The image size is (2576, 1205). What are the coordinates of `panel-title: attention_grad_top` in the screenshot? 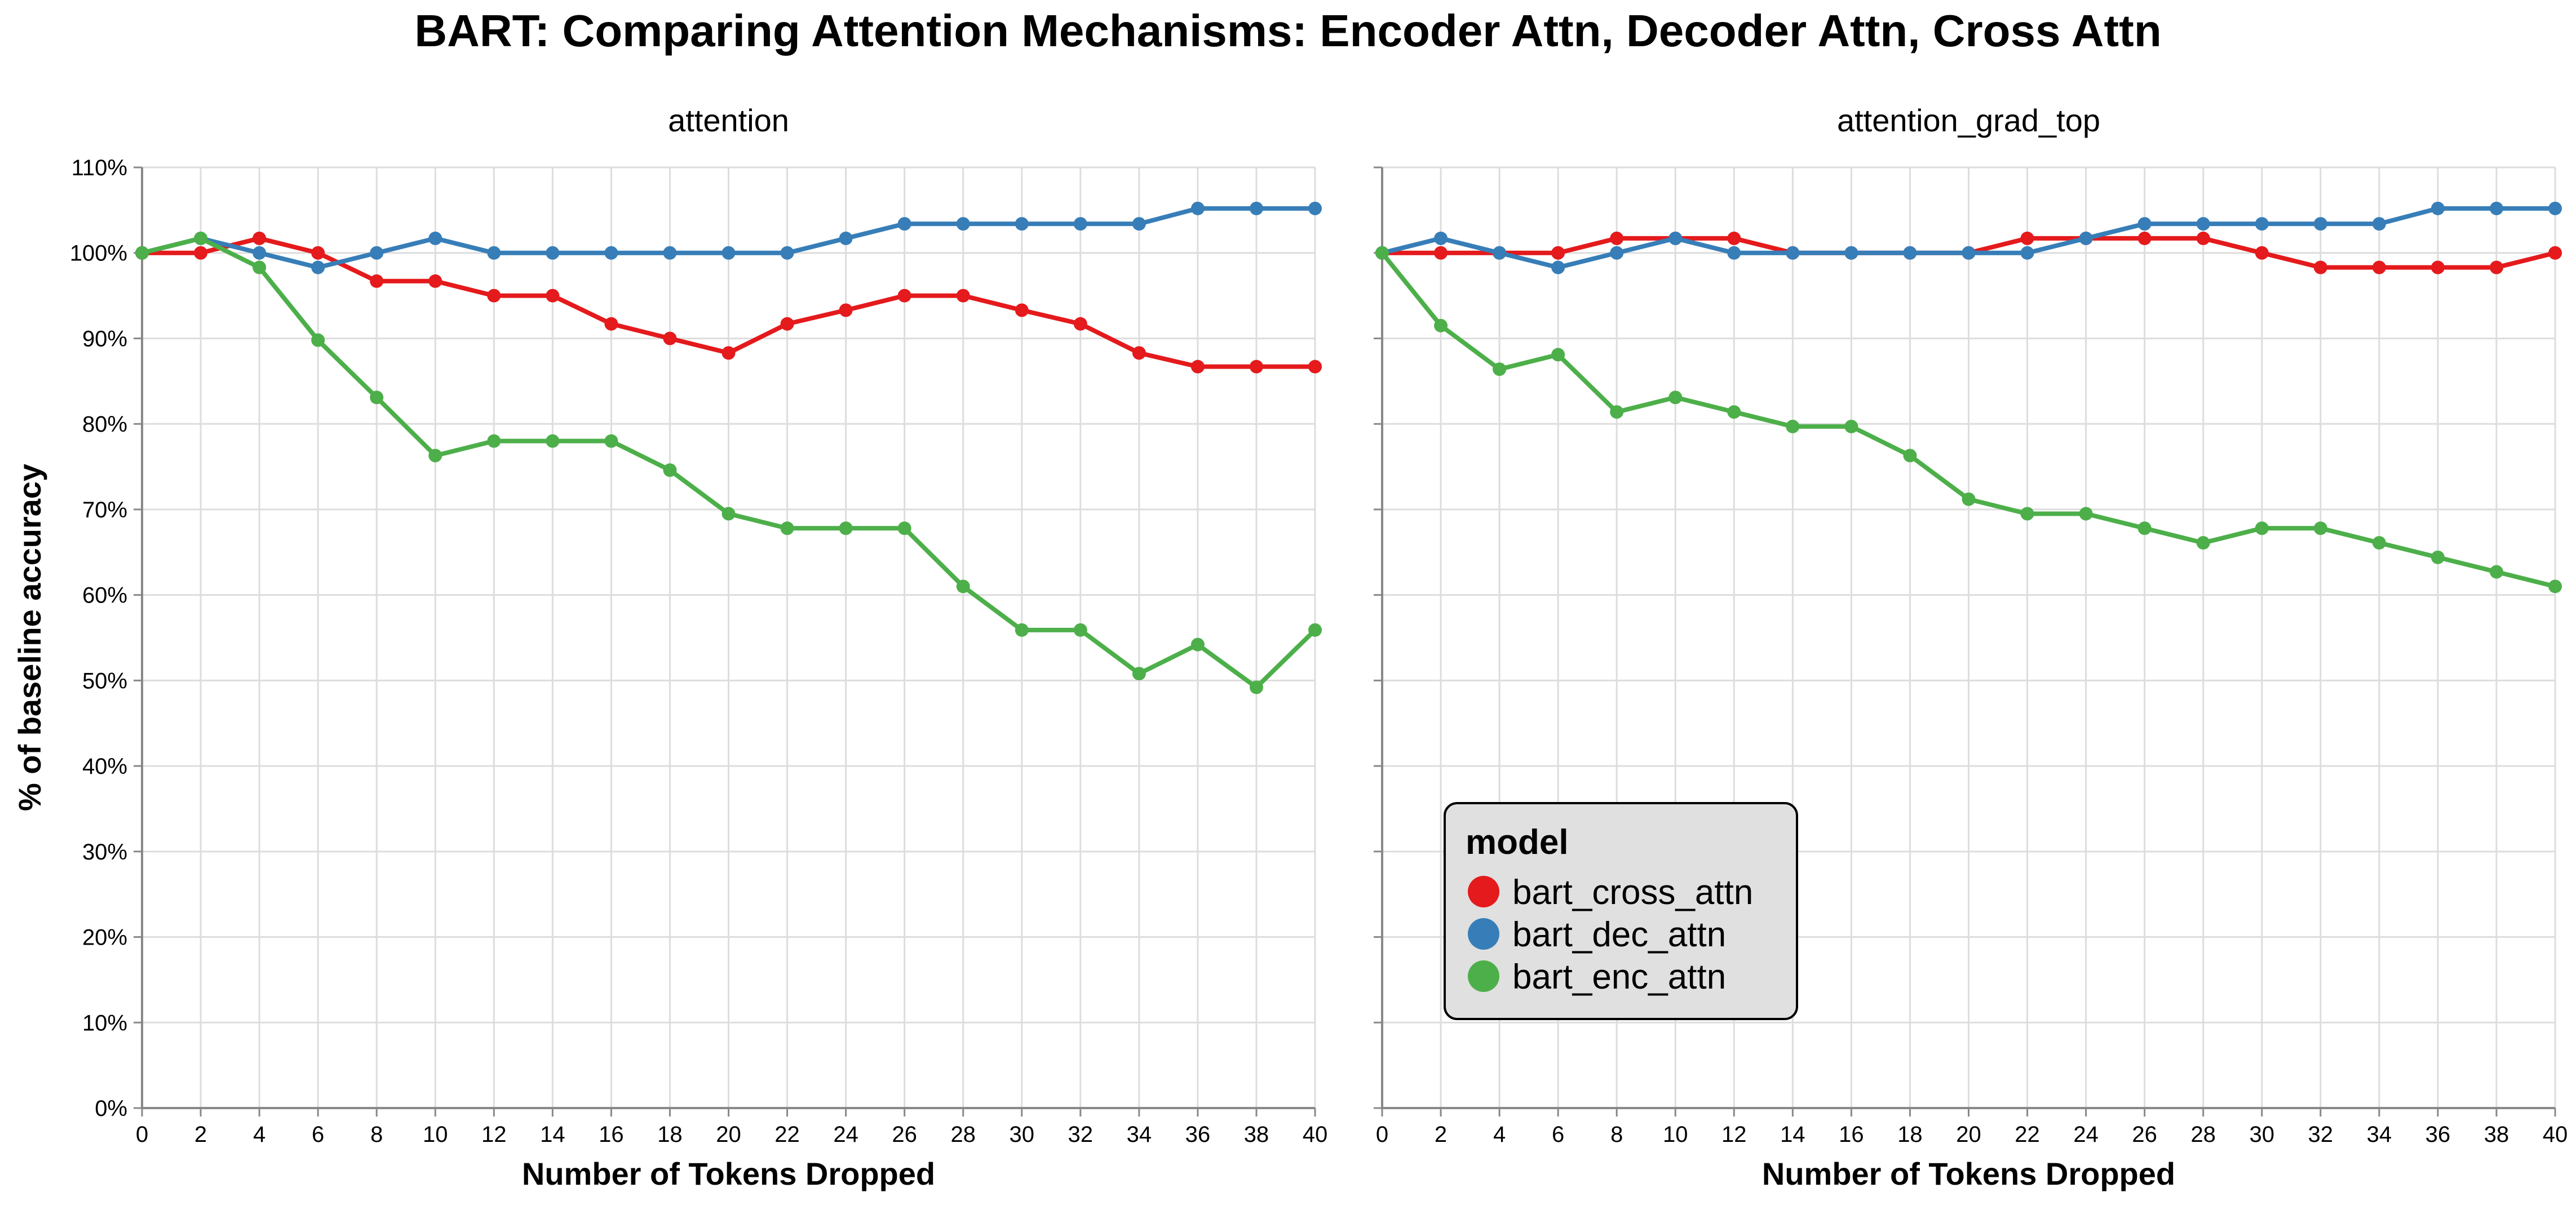 It's located at (1968, 120).